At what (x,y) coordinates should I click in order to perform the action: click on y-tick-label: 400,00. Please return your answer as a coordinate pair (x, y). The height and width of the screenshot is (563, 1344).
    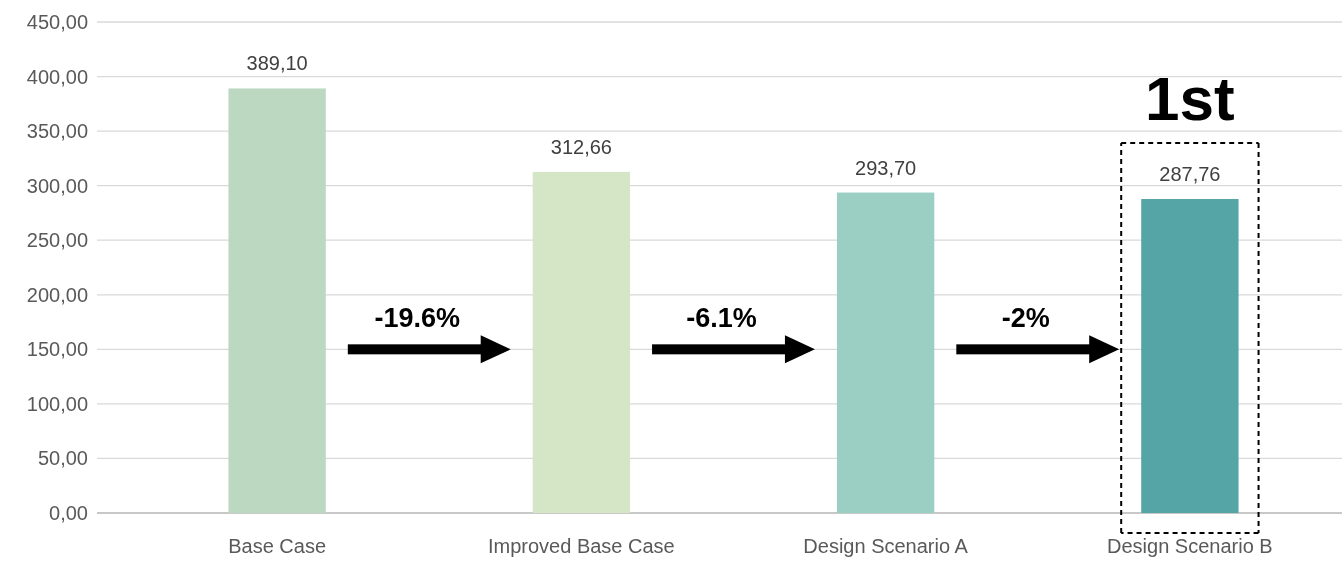
    Looking at the image, I should click on (57, 76).